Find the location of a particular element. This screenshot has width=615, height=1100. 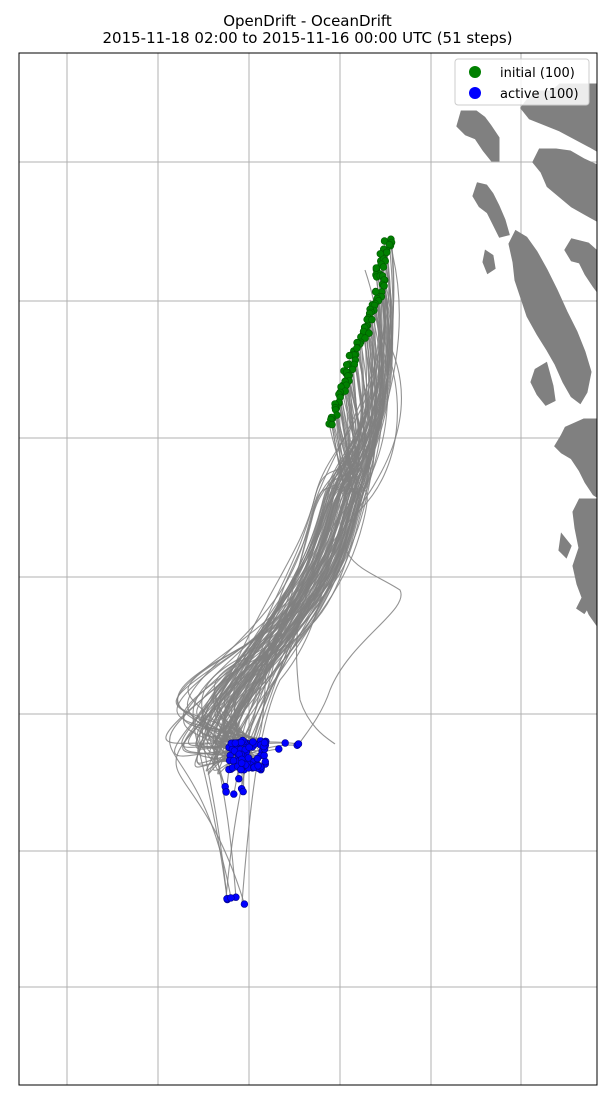

legend-marker-active is located at coordinates (475, 93).